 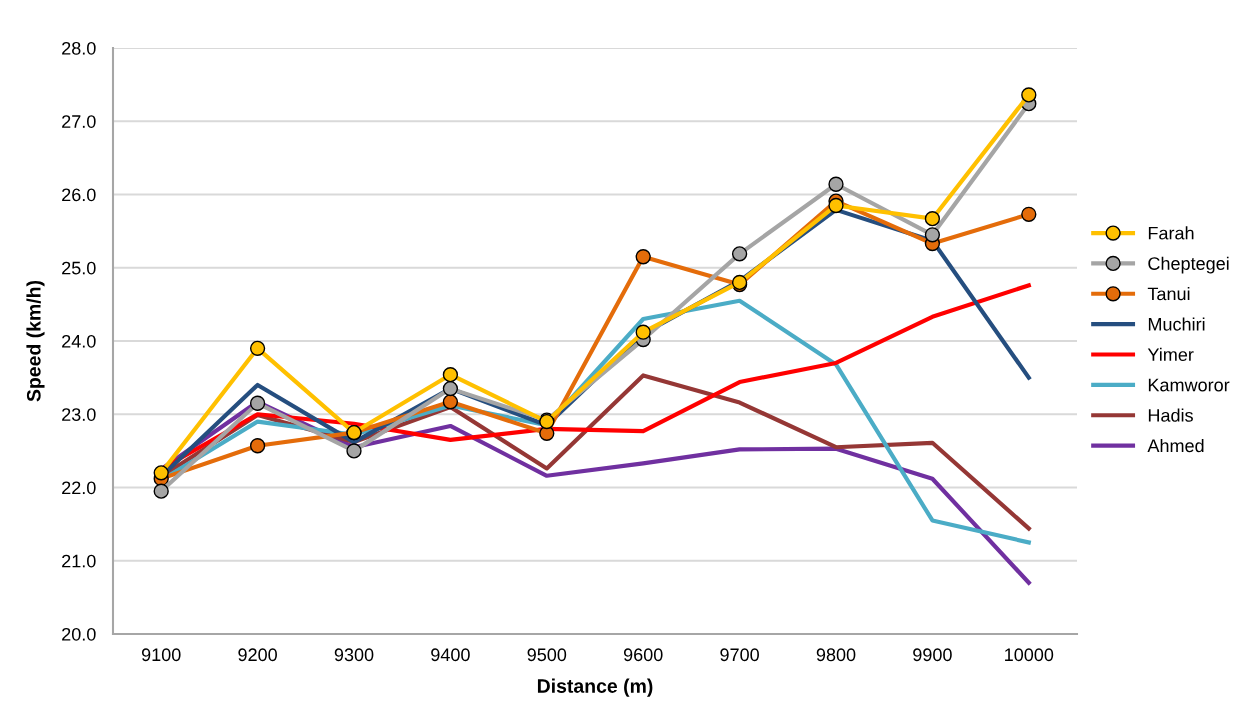 I want to click on x-tick-label: 10000, so click(x=1029, y=655).